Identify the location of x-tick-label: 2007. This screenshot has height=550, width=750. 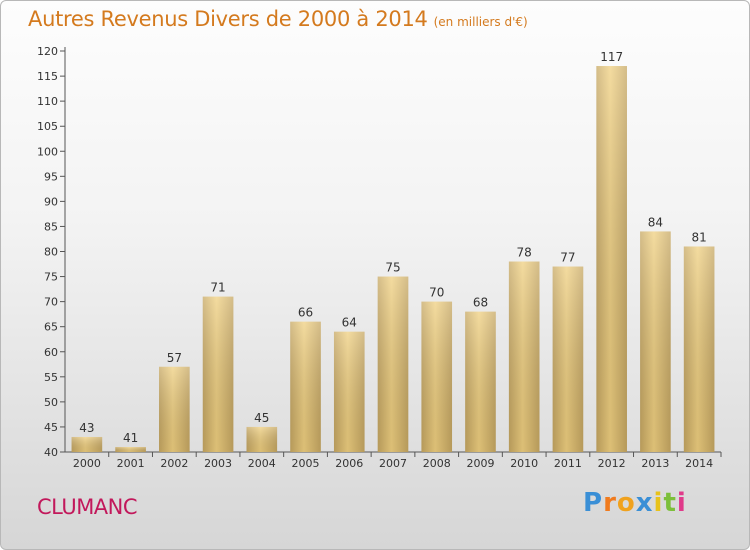
(393, 463).